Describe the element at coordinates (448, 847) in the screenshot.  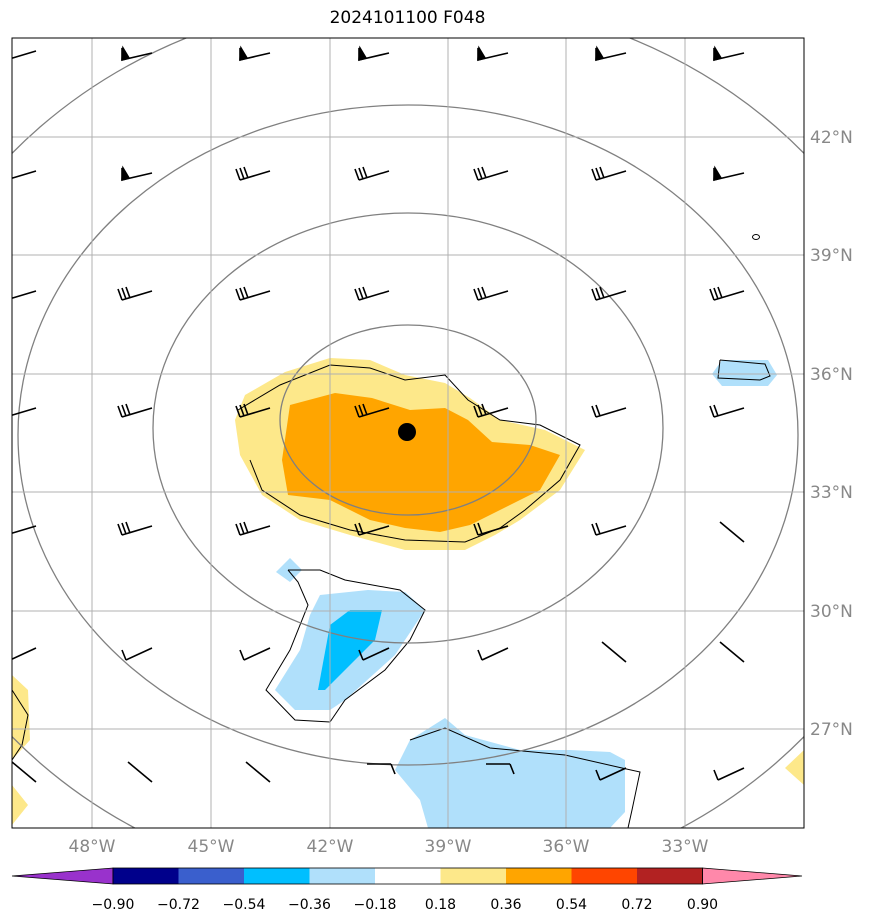
I see `lon-label: 39°W` at that location.